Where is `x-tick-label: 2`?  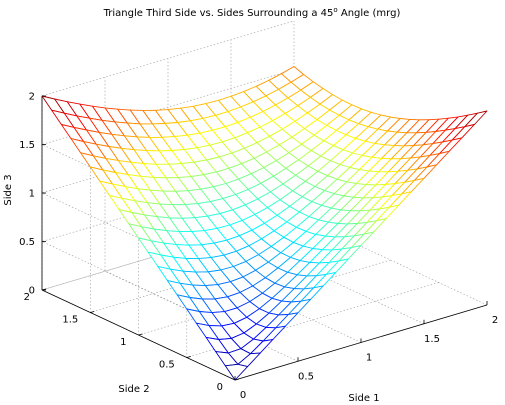 x-tick-label: 2 is located at coordinates (495, 320).